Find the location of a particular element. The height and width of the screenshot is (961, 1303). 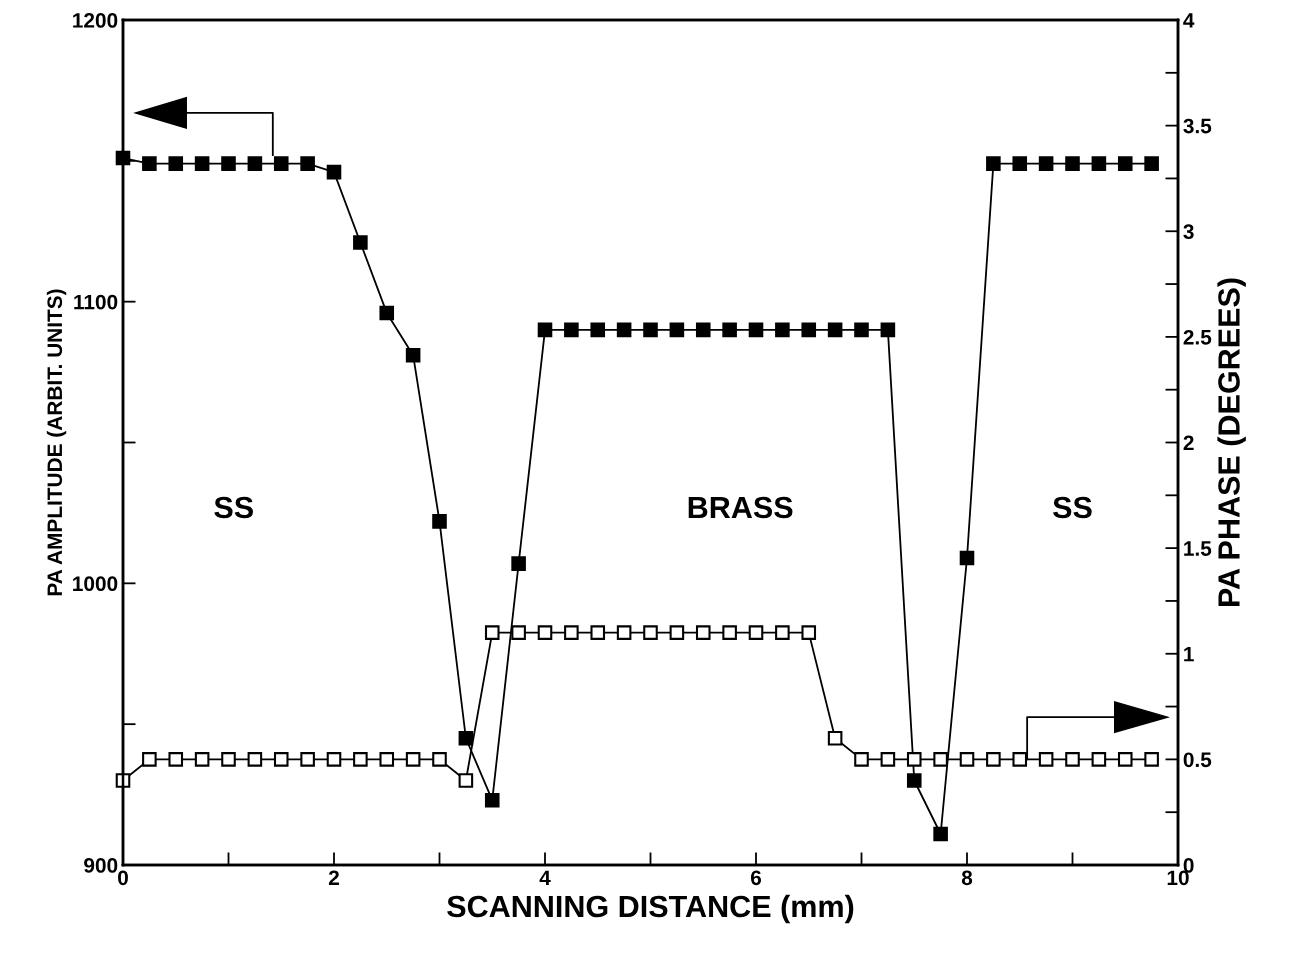

y2-tick-label: 2.5 is located at coordinates (1197, 337).